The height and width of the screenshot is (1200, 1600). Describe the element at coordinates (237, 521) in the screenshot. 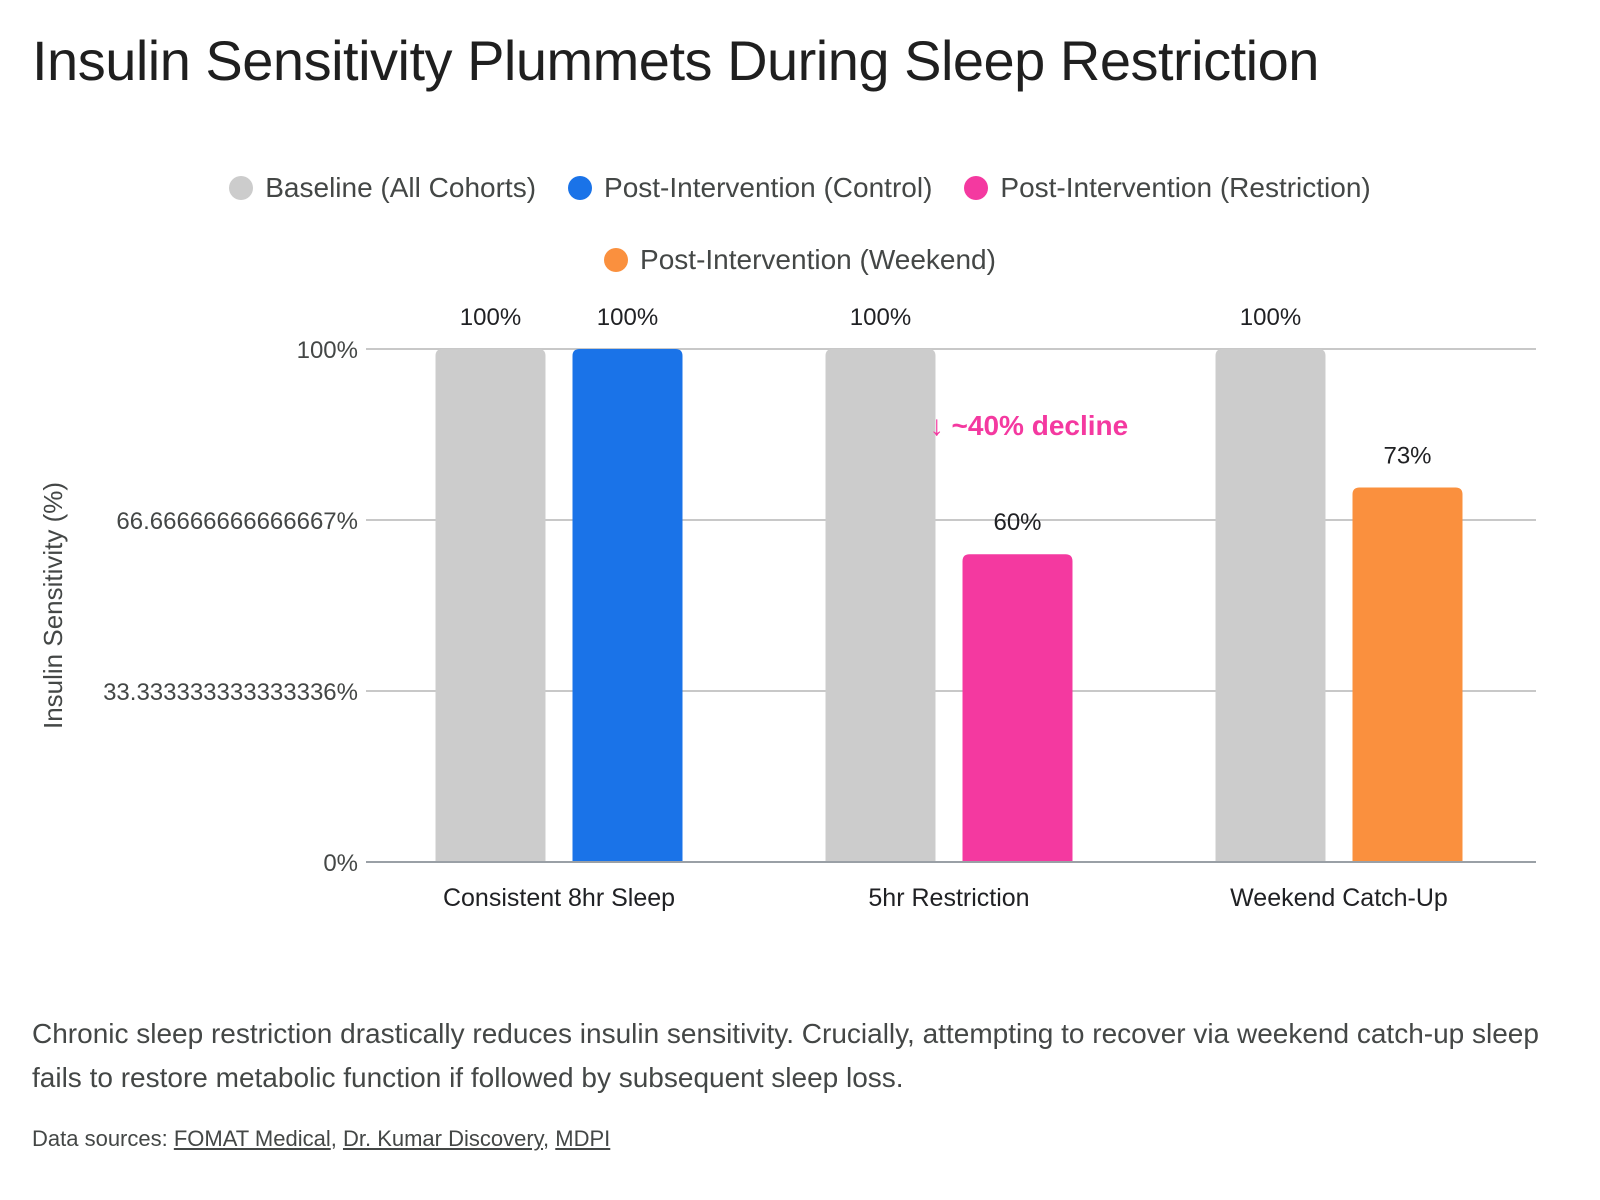

I see `y-tick-label: 66.66666666666667%` at that location.